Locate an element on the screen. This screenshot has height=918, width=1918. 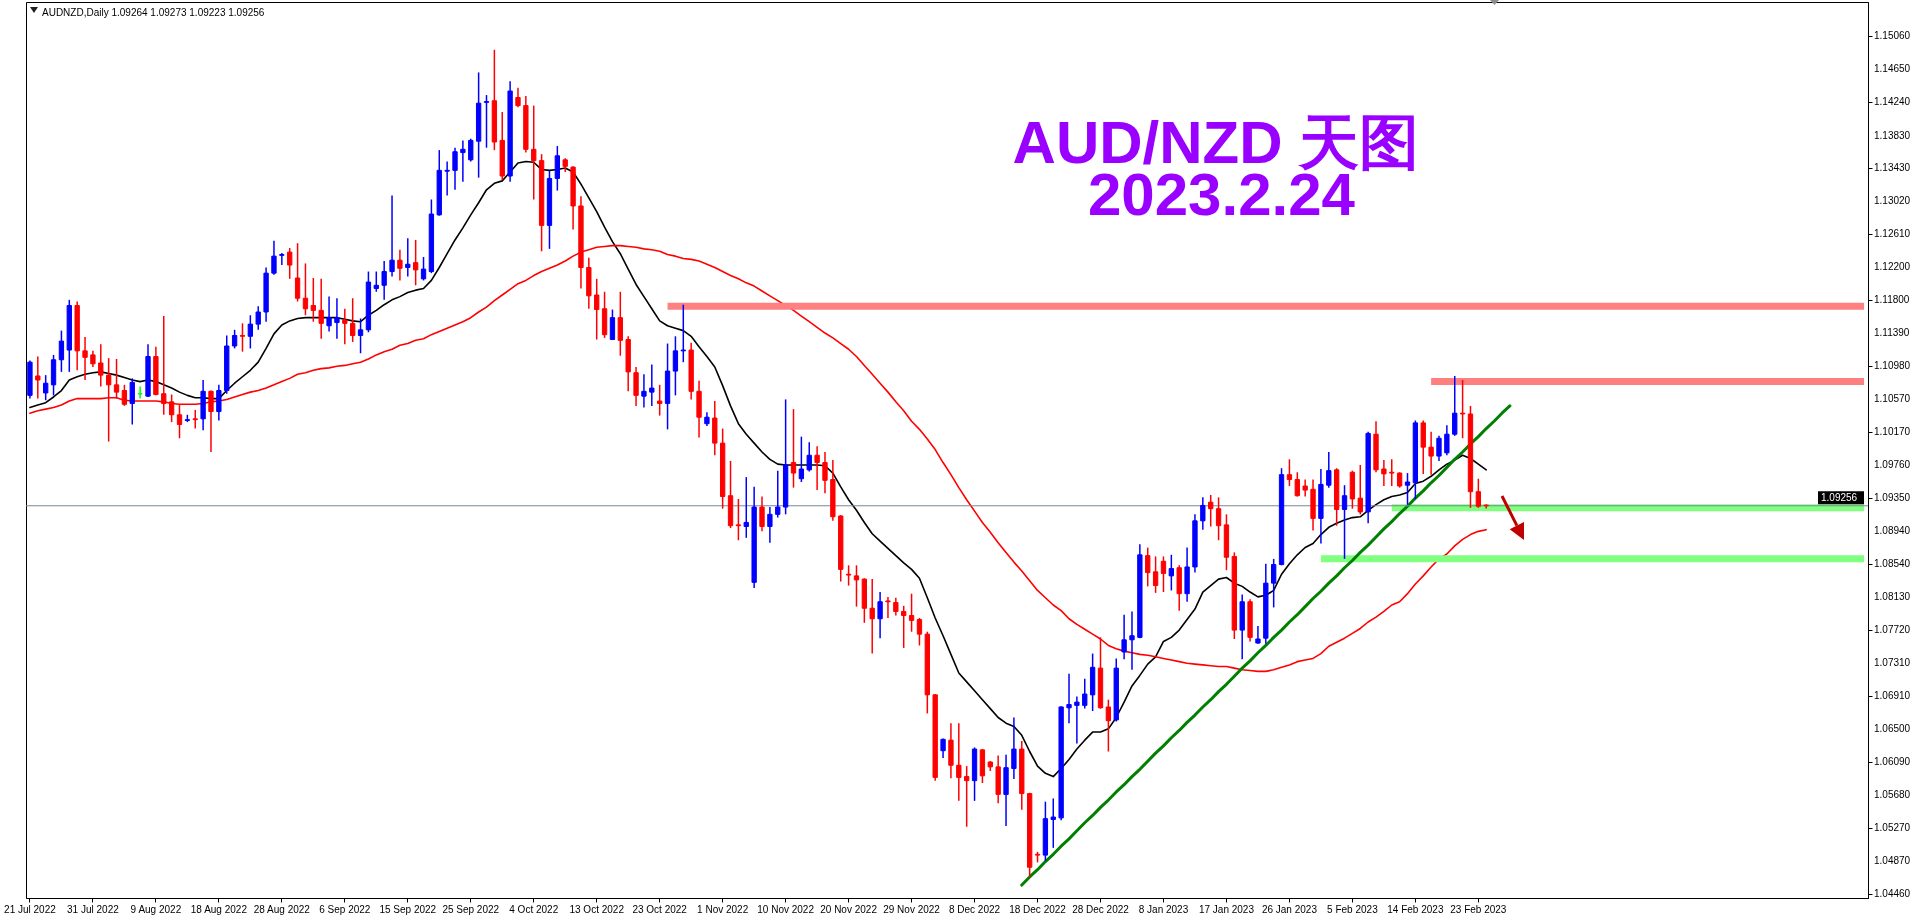
x-tick-label: 31 Jul 2022 is located at coordinates (93, 909).